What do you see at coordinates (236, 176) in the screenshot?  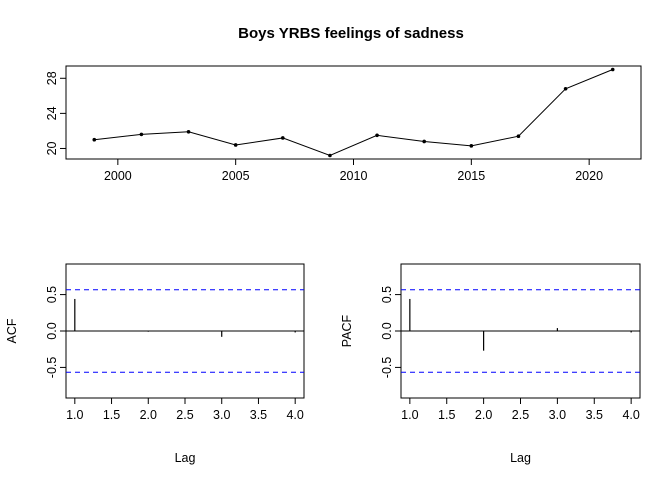 I see `x-axis-tick-label: 2005` at bounding box center [236, 176].